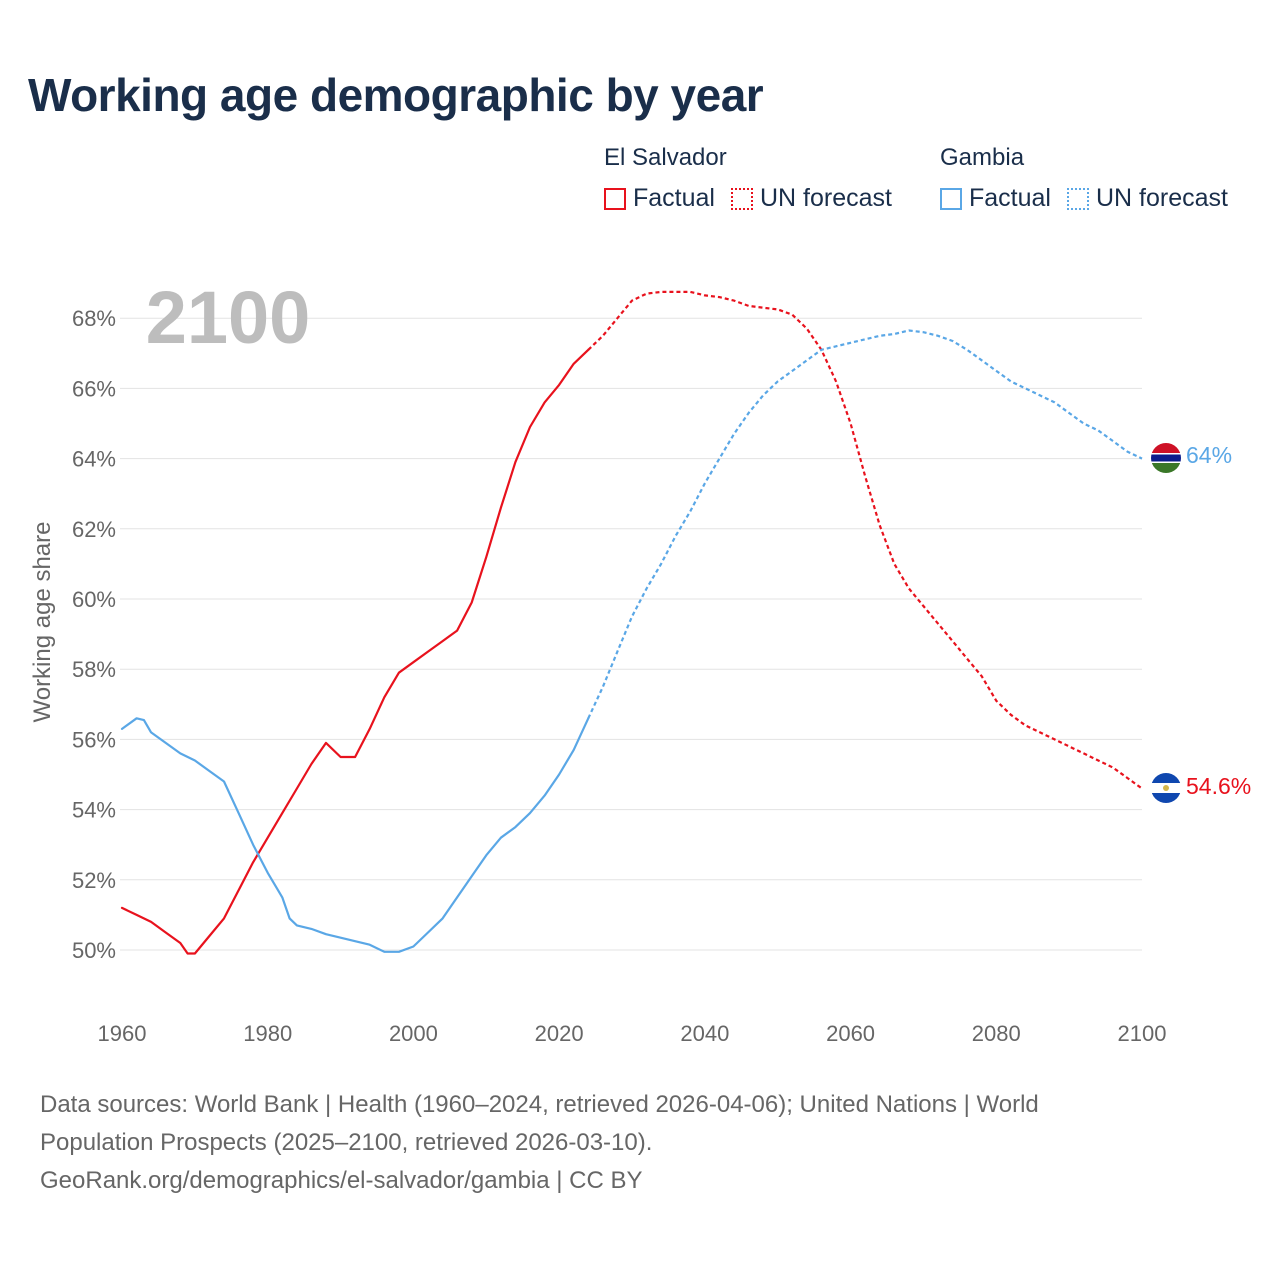 The width and height of the screenshot is (1280, 1280). Describe the element at coordinates (559, 1033) in the screenshot. I see `x-tick-label: 2020` at that location.